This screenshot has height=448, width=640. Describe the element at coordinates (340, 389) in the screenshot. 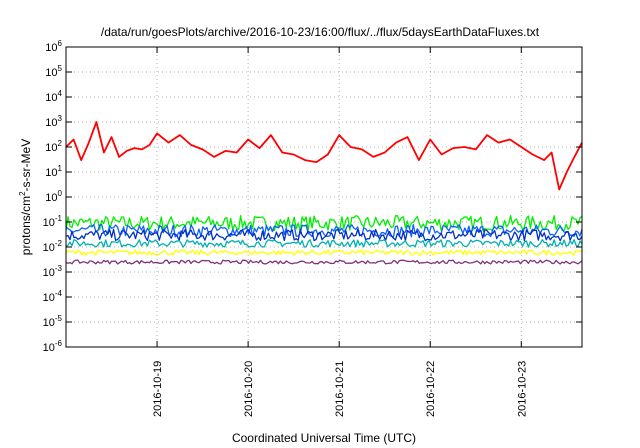

I see `x-tick-label: 2016-10-21` at that location.